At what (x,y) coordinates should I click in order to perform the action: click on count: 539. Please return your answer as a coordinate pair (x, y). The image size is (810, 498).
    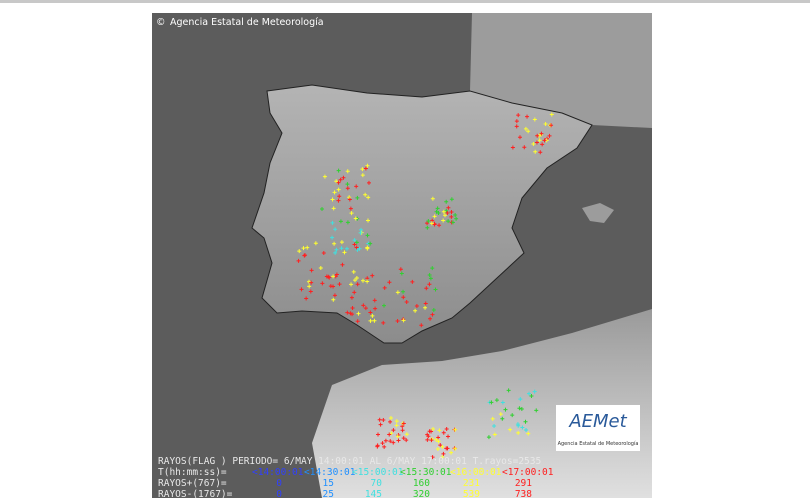
    Looking at the image, I should click on (471, 493).